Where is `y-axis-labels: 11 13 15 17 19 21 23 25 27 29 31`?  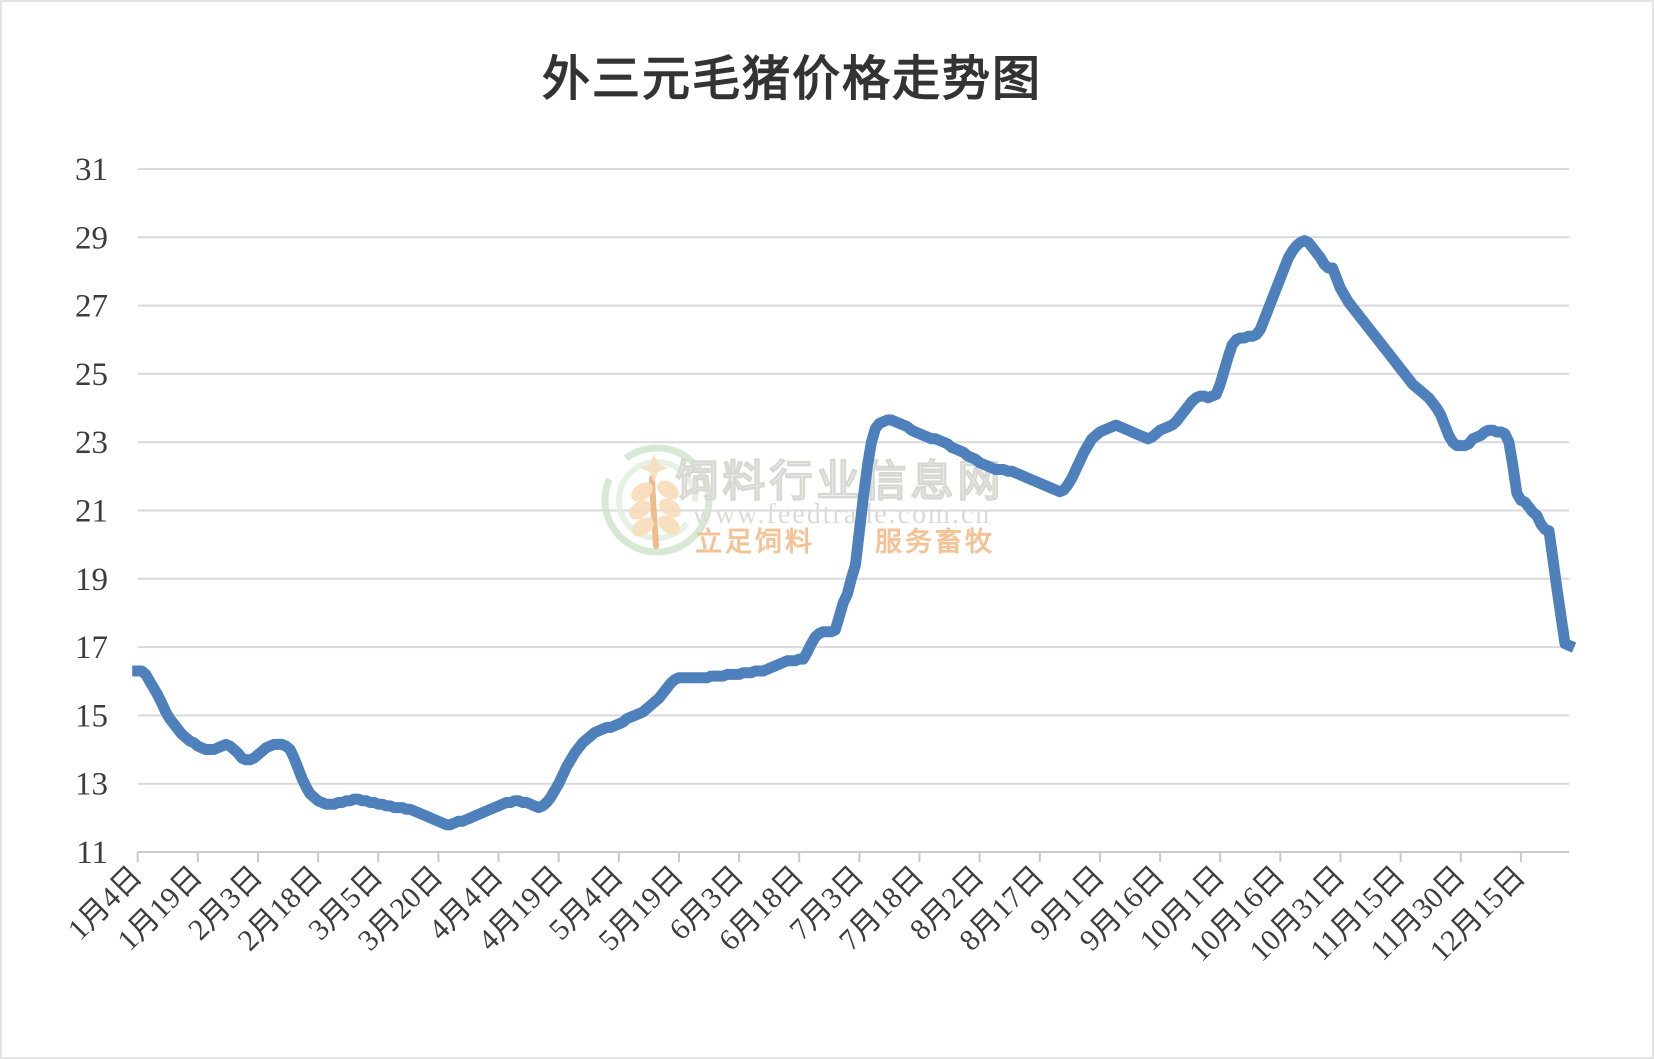
y-axis-labels: 11 13 15 17 19 21 23 25 27 29 31 is located at coordinates (91, 511).